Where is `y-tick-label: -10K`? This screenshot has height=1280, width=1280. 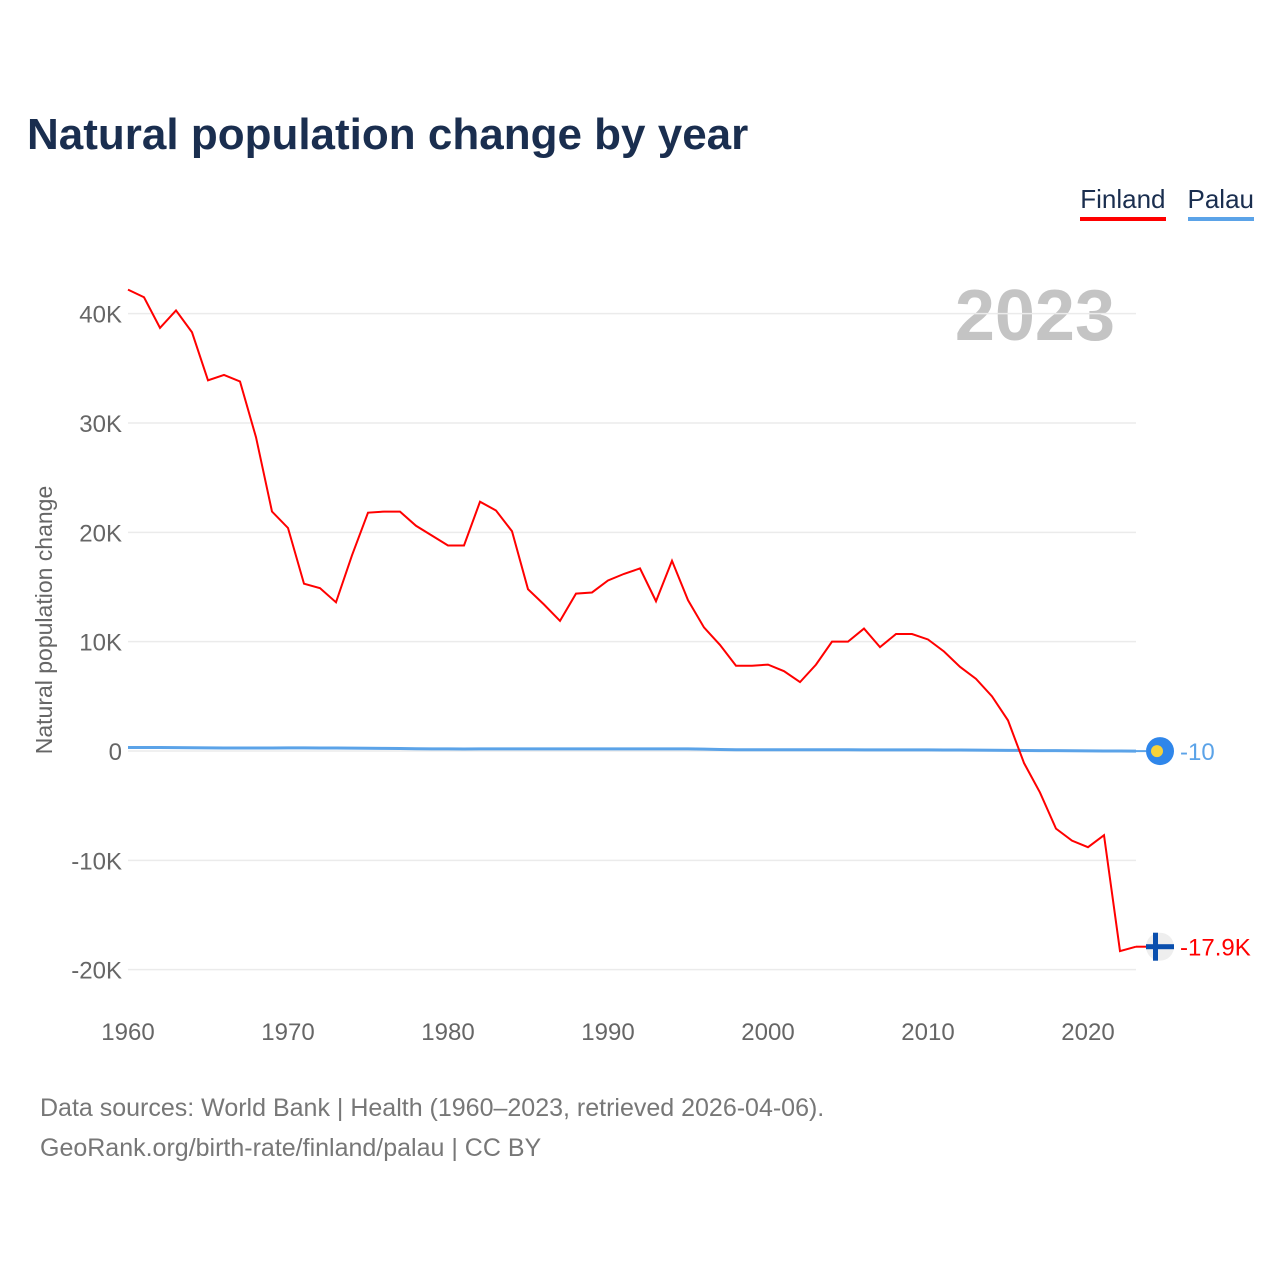 y-tick-label: -10K is located at coordinates (96, 861).